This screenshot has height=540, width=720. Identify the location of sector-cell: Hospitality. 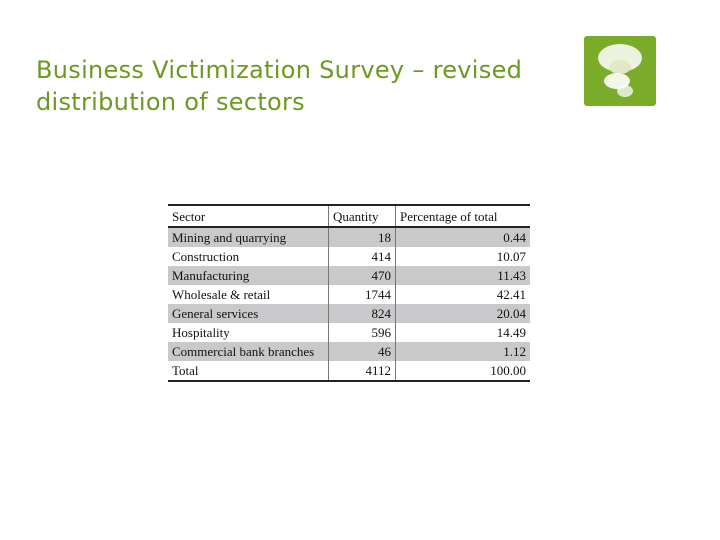
(201, 332).